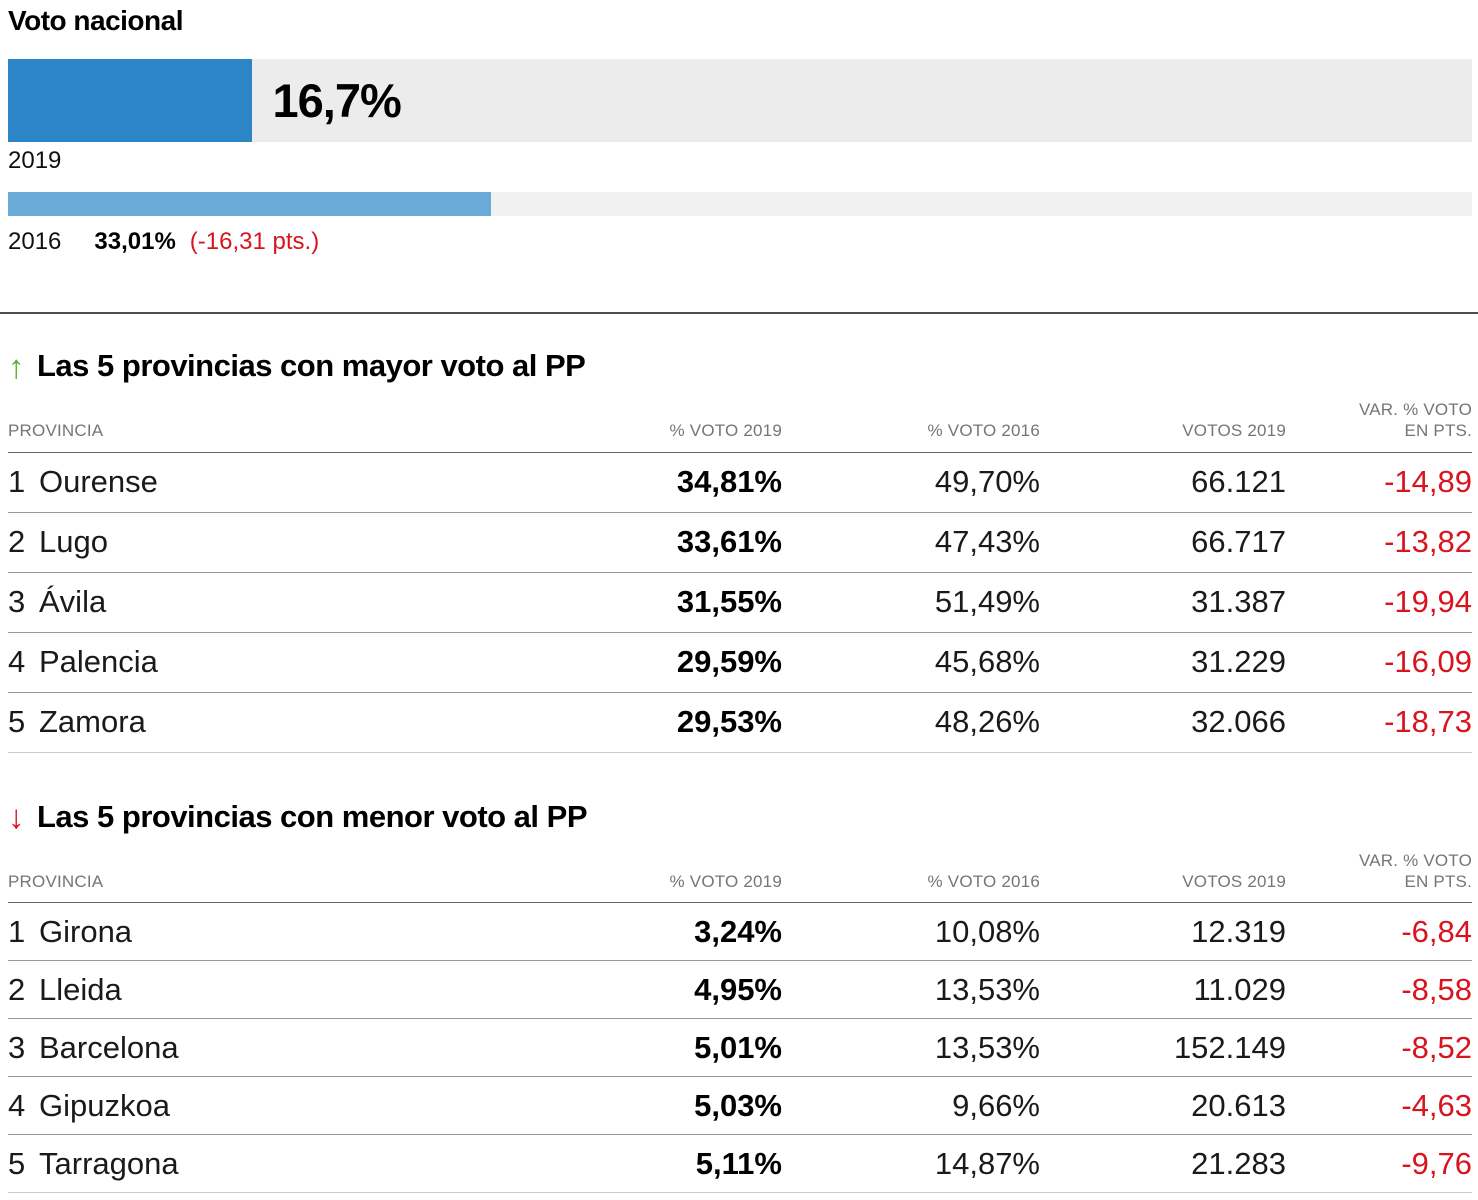  What do you see at coordinates (254, 241) in the screenshot?
I see `bar-2016-diff: (-16,31 pts.)` at bounding box center [254, 241].